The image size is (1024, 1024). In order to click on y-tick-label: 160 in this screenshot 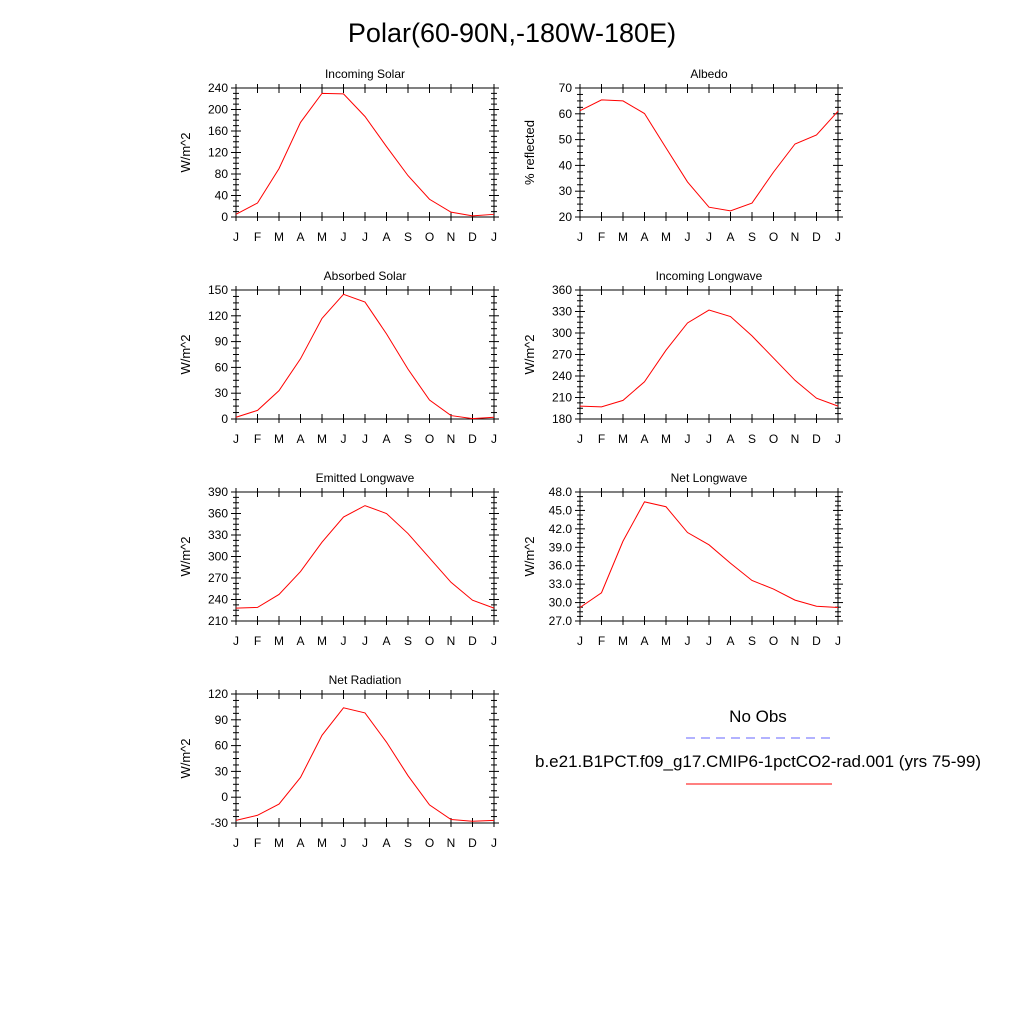, I will do `click(218, 131)`.